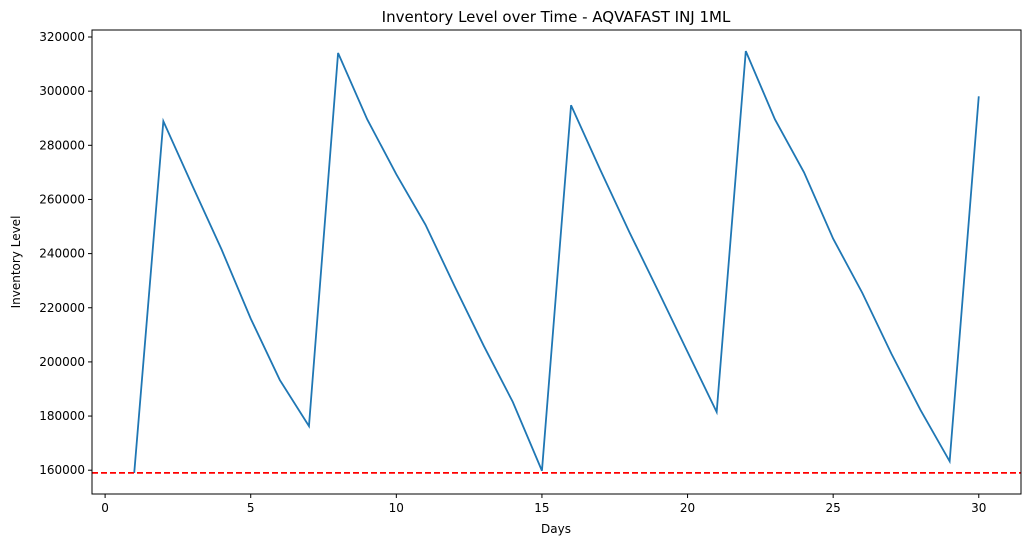 The image size is (1032, 547). What do you see at coordinates (556, 529) in the screenshot?
I see `x-axis-label: Days` at bounding box center [556, 529].